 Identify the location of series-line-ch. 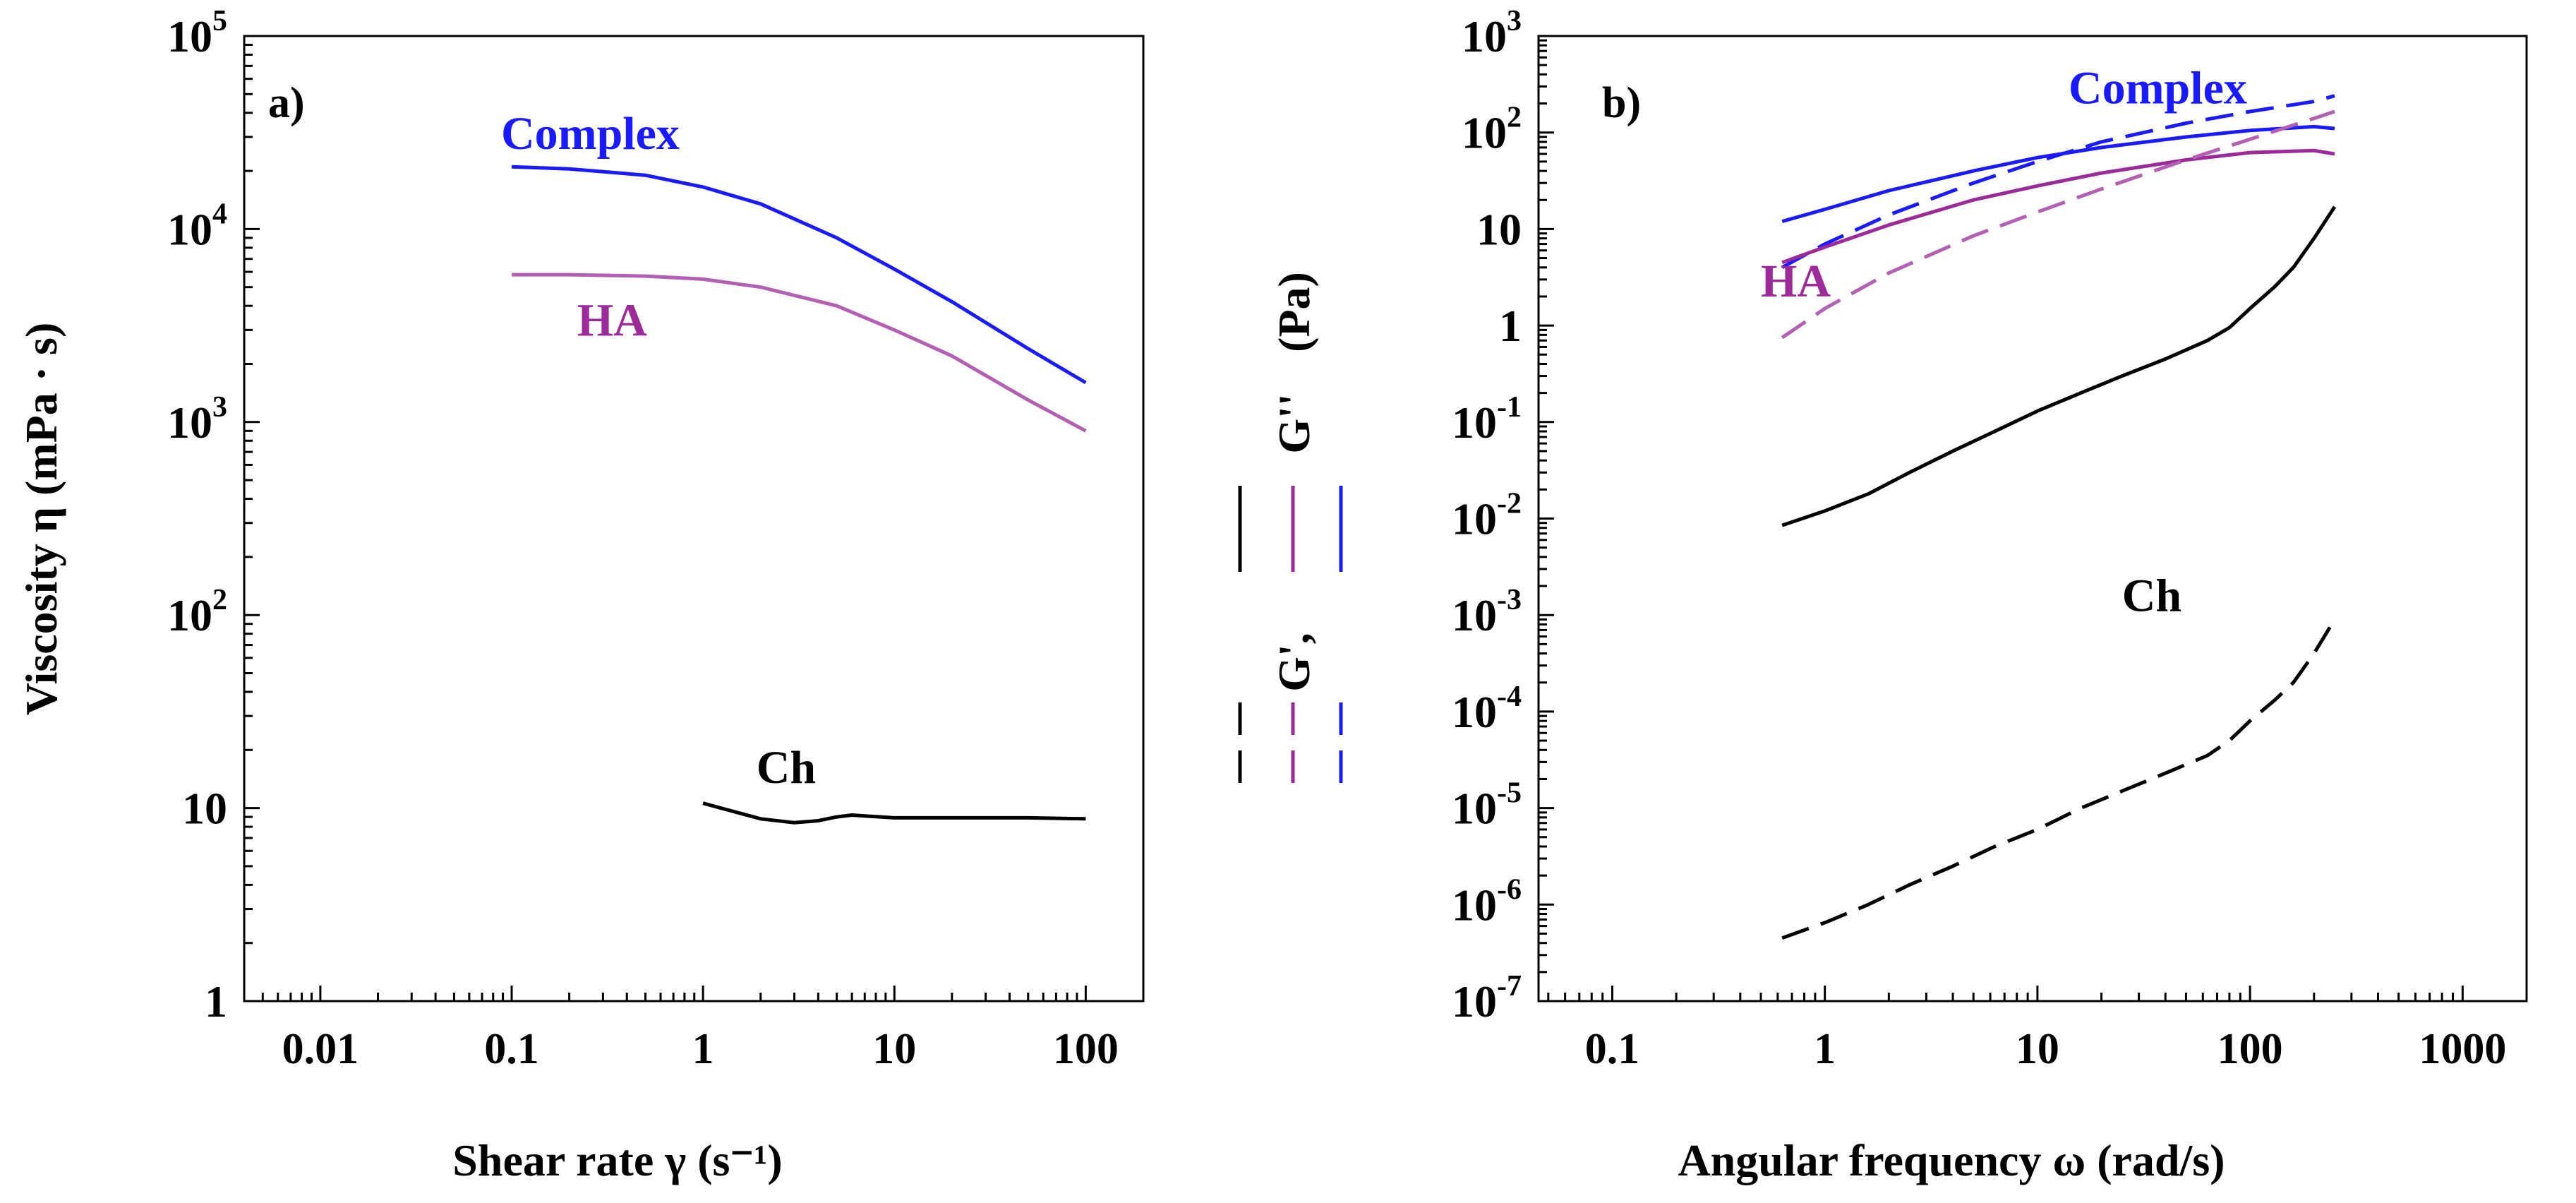
(894, 813).